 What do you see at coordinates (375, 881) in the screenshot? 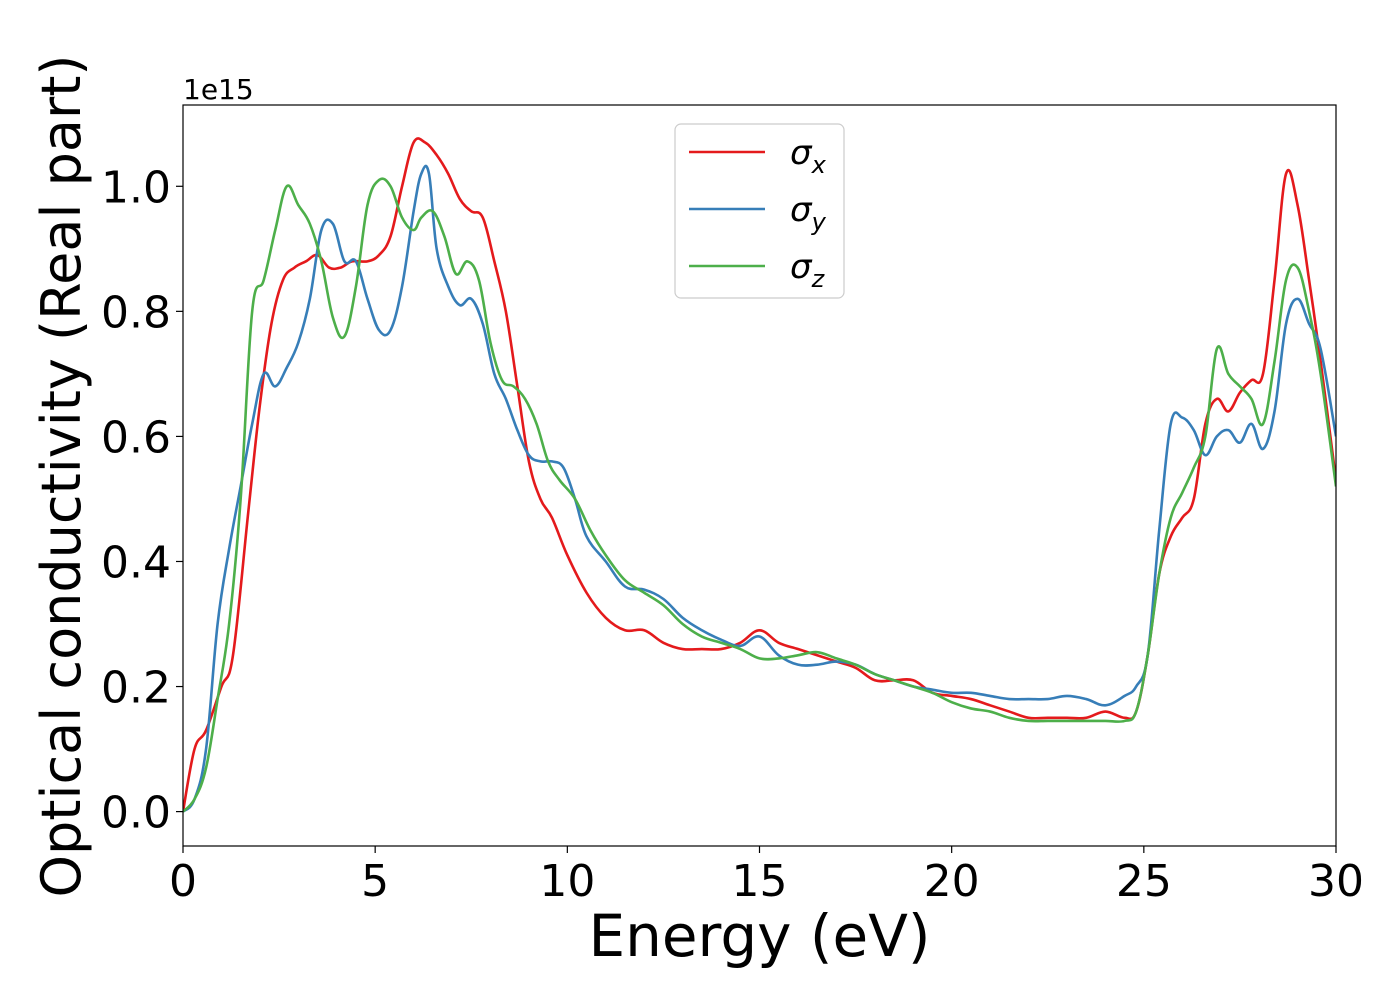
I see `x-tick-label: 5` at bounding box center [375, 881].